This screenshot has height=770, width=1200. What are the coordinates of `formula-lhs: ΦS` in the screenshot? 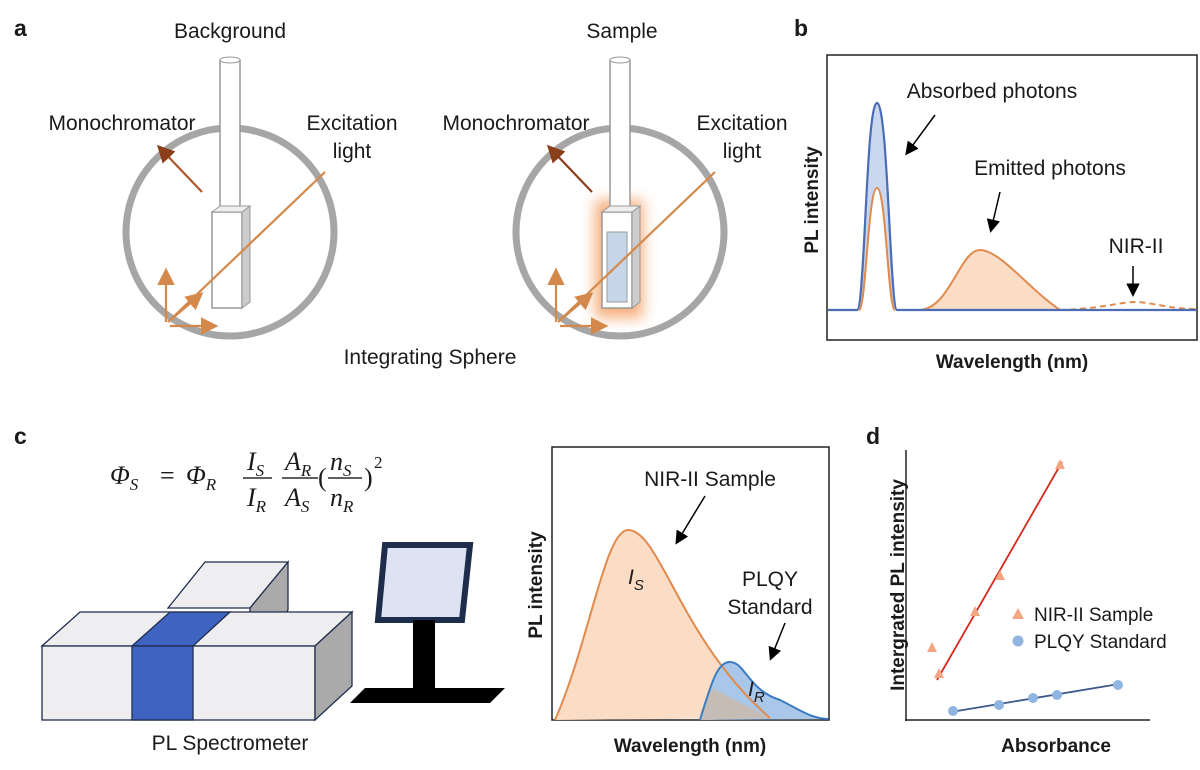 It's located at (124, 477).